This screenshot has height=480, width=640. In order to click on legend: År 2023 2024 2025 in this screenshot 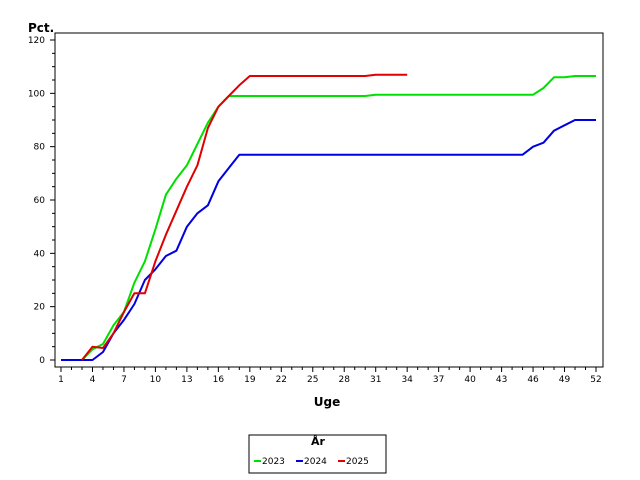, I will do `click(317, 454)`.